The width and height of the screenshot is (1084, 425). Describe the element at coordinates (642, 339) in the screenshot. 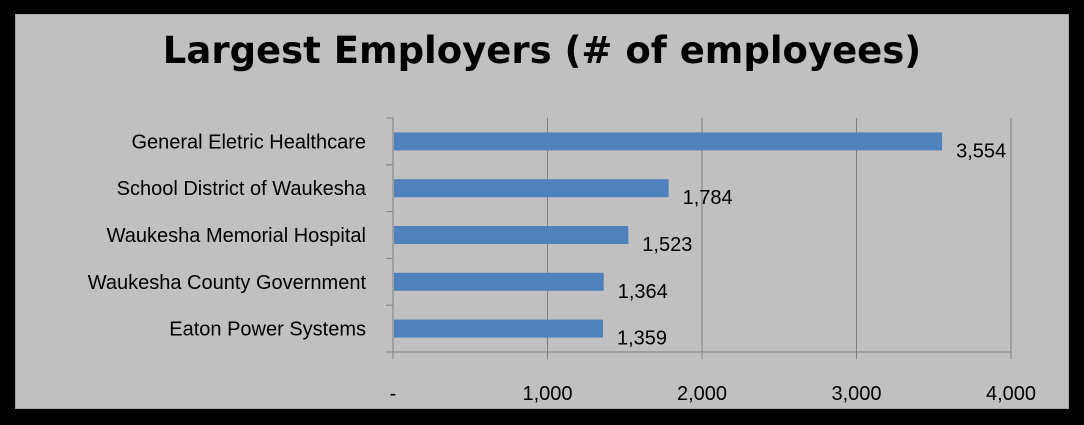

I see `data-label-4: 1,359` at that location.